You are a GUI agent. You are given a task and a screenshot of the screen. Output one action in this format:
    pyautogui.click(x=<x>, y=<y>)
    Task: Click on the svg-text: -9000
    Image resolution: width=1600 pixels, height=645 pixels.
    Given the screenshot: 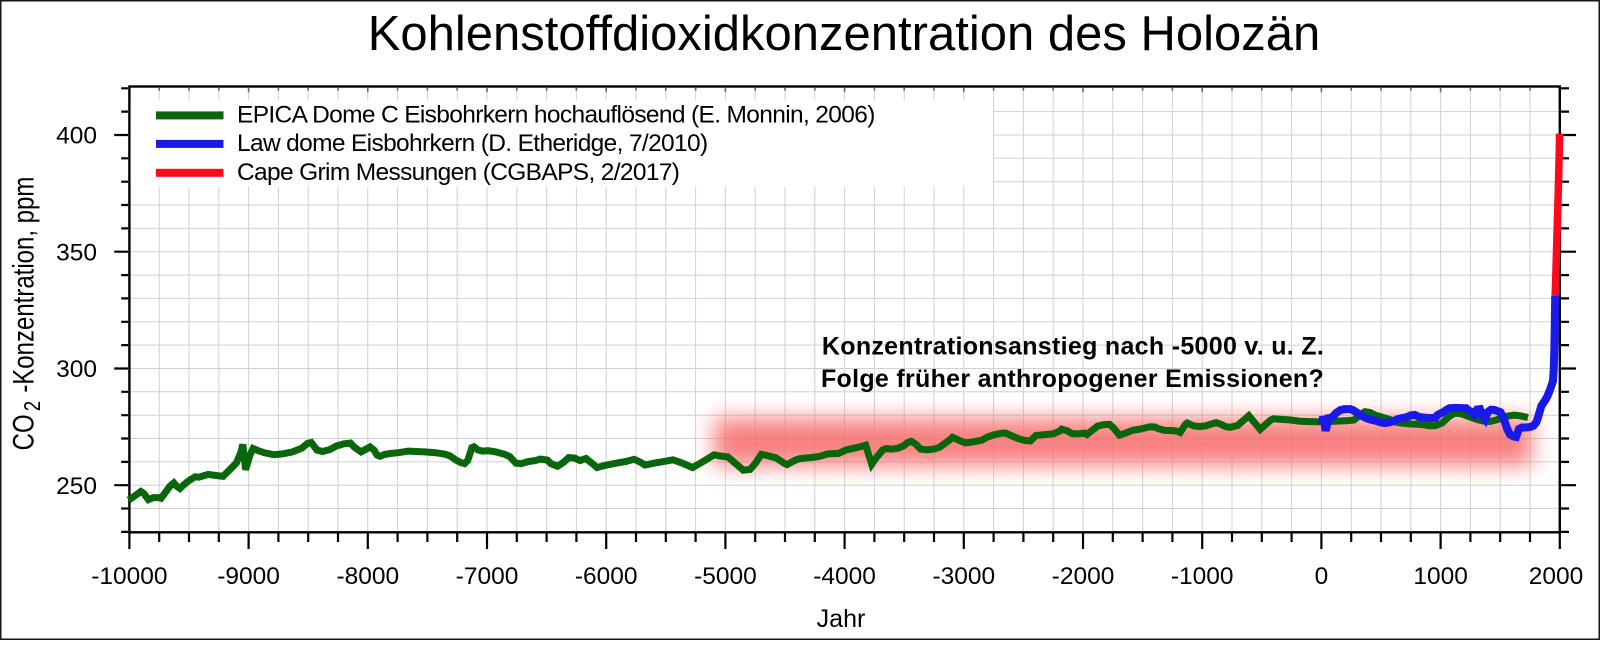 What is the action you would take?
    pyautogui.click(x=248, y=576)
    